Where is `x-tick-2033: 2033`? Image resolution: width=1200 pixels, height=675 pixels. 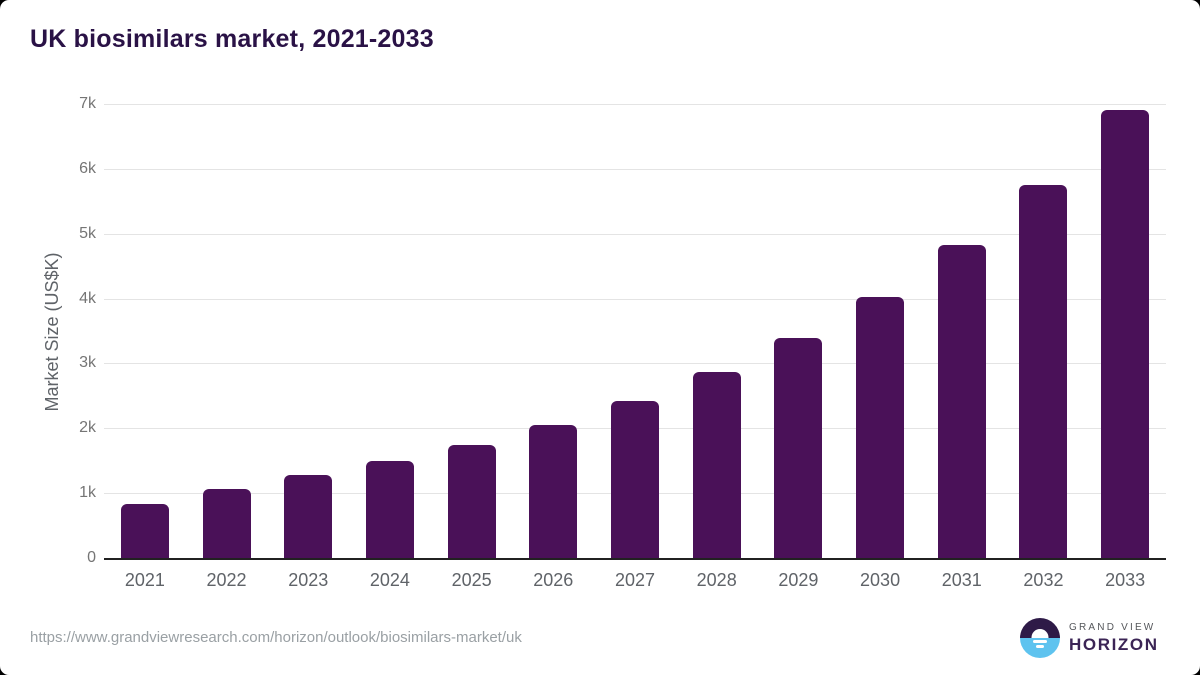 x-tick-2033: 2033 is located at coordinates (1125, 580).